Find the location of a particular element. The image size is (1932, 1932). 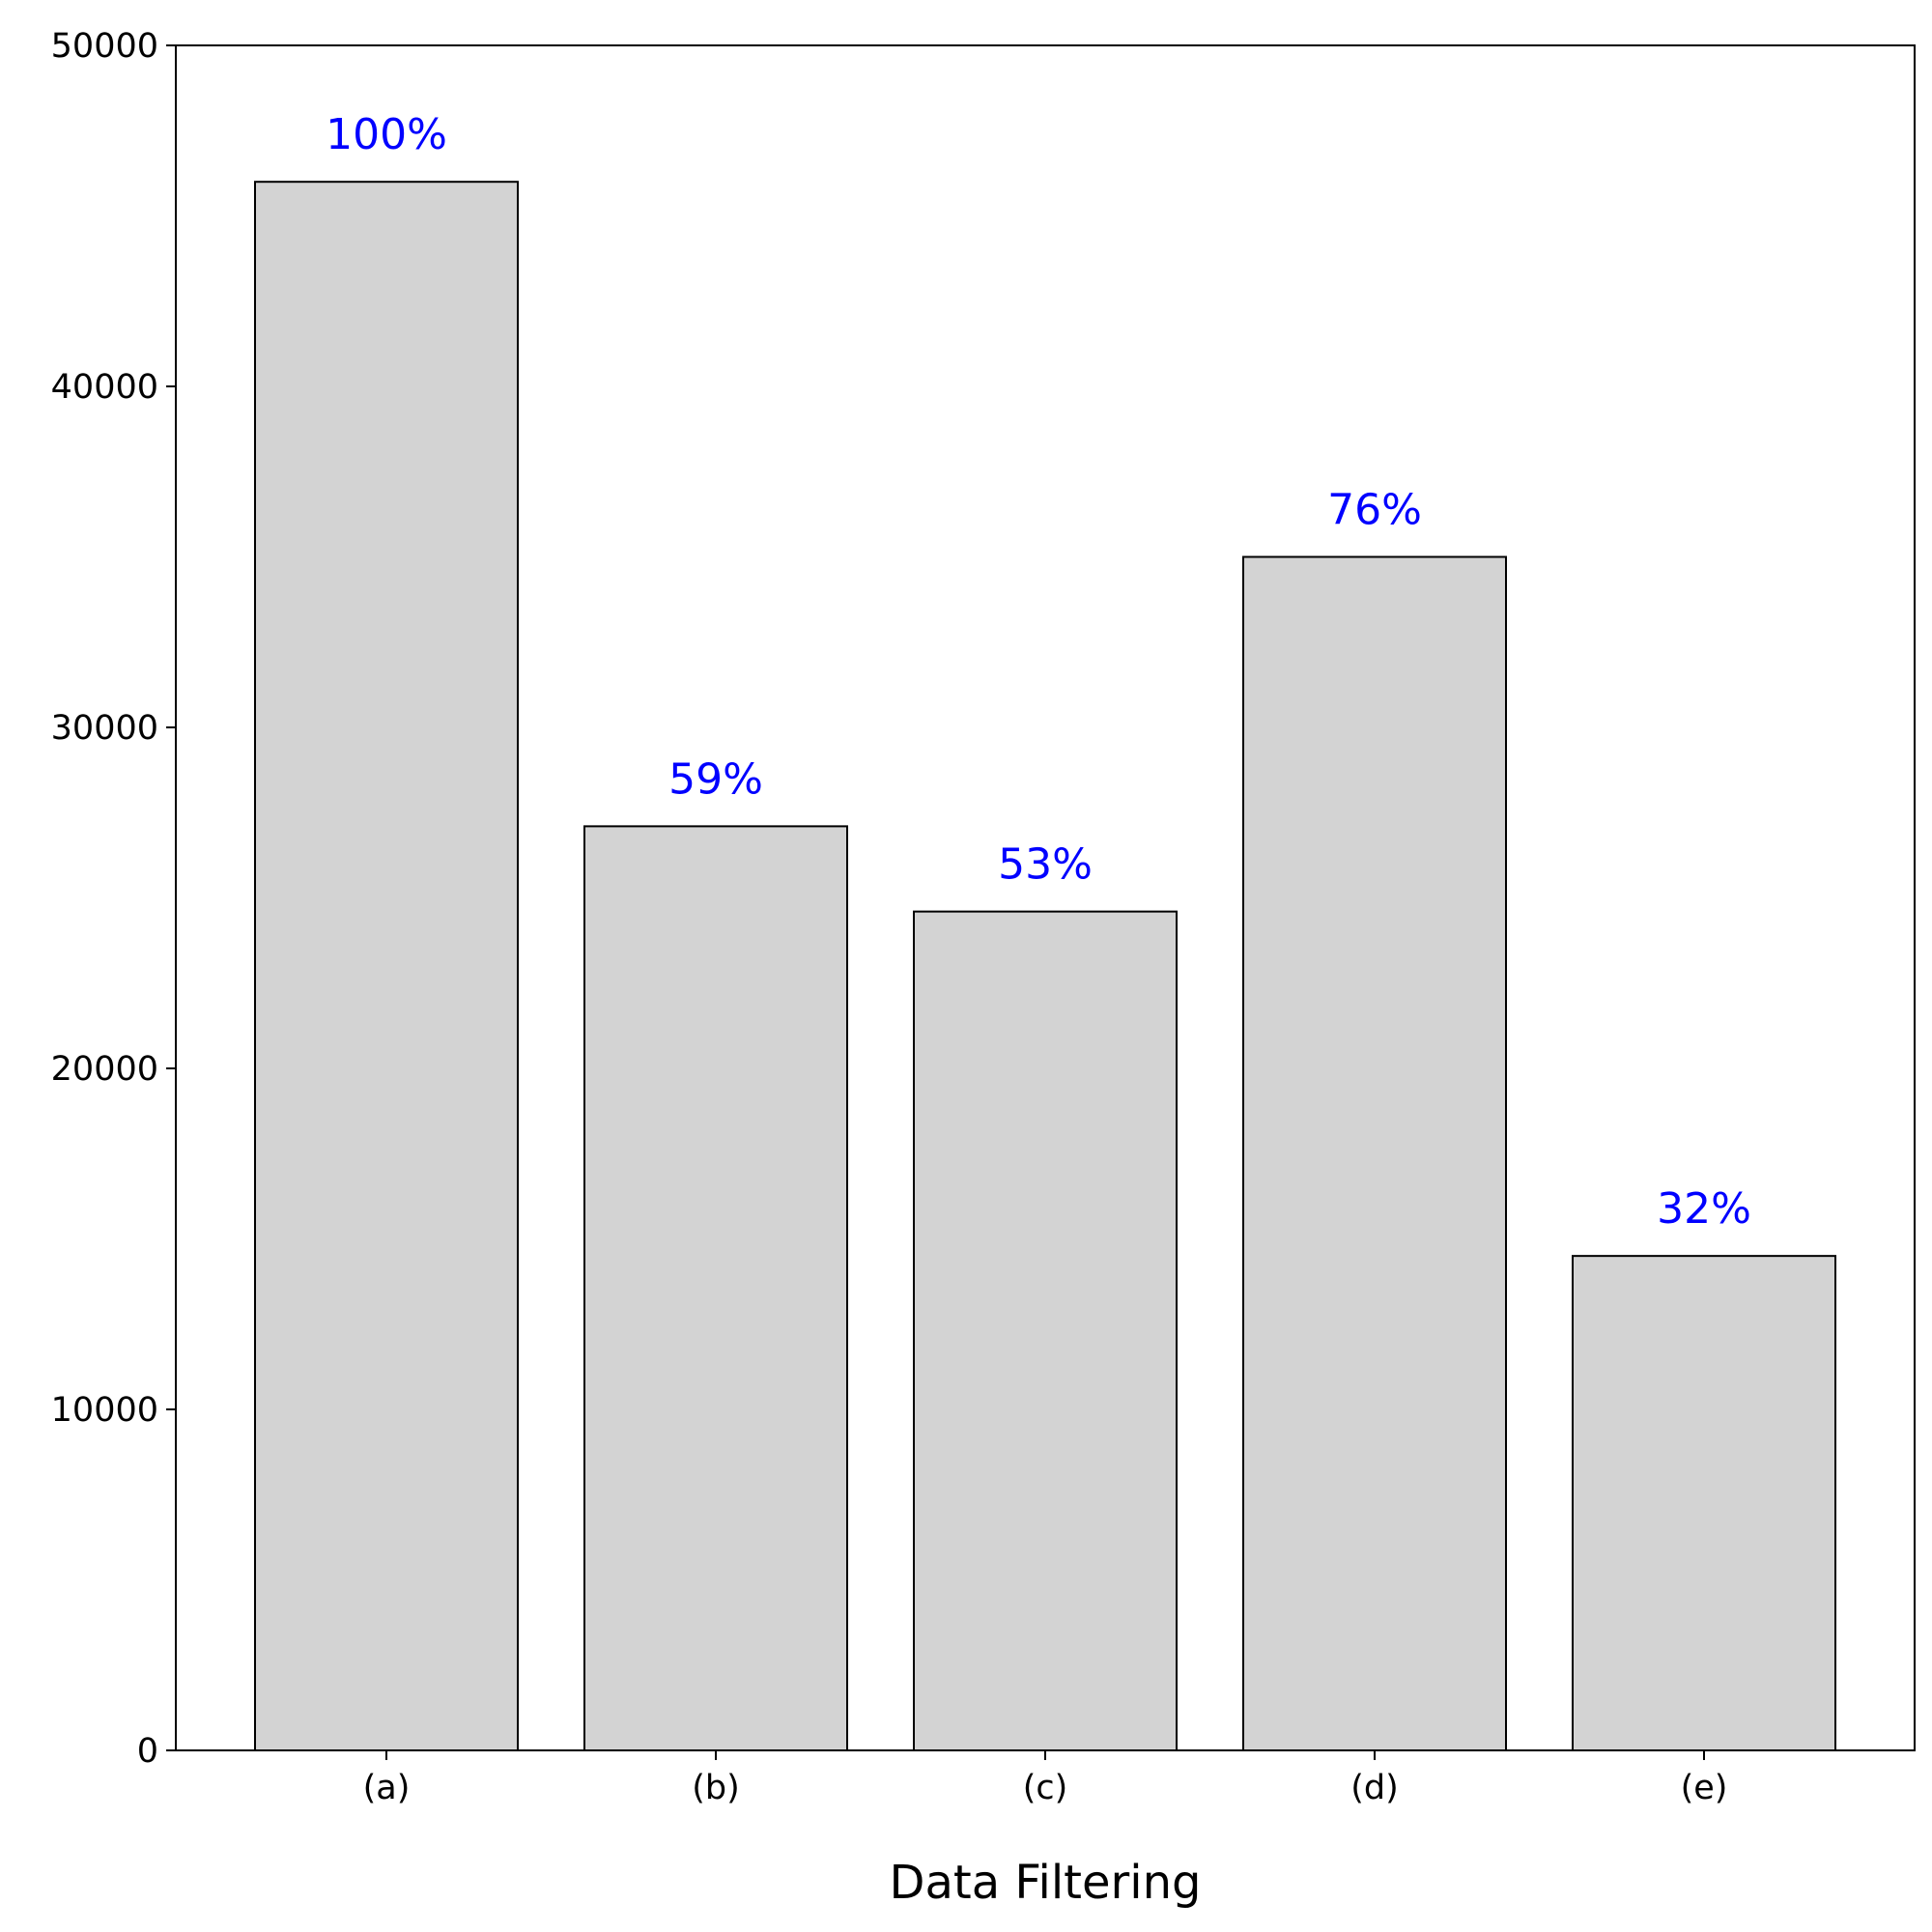

y-tick-label: 10000 is located at coordinates (104, 1410).